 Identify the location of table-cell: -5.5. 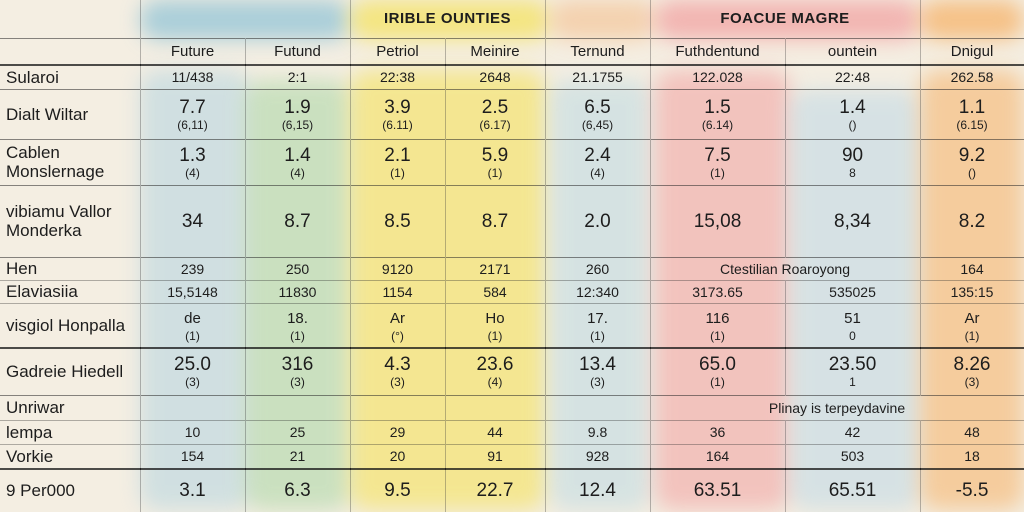
(972, 490).